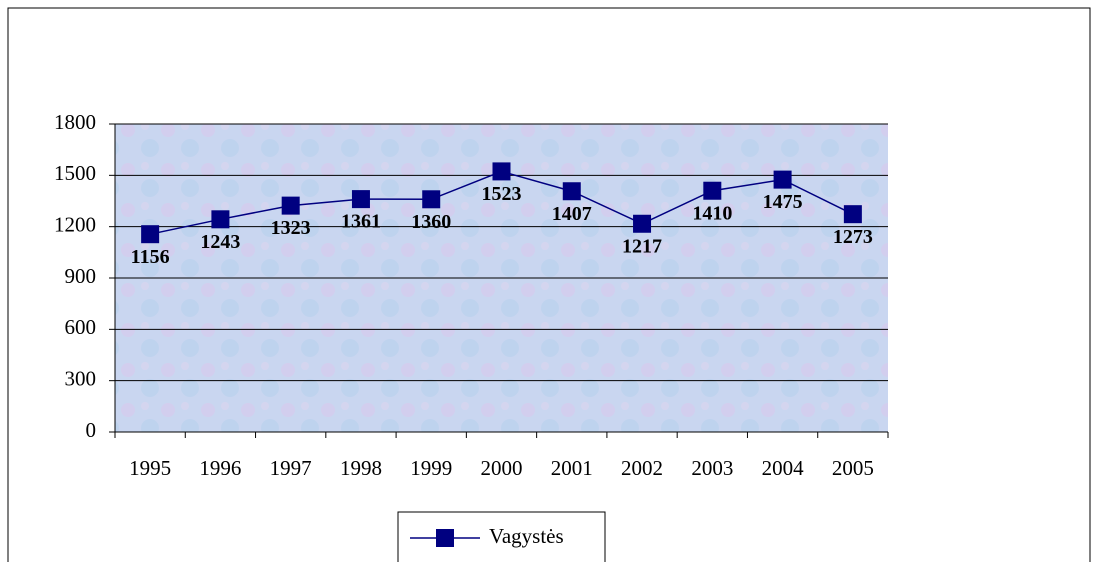 This screenshot has width=1098, height=562. I want to click on x-tick-label: 2002, so click(642, 468).